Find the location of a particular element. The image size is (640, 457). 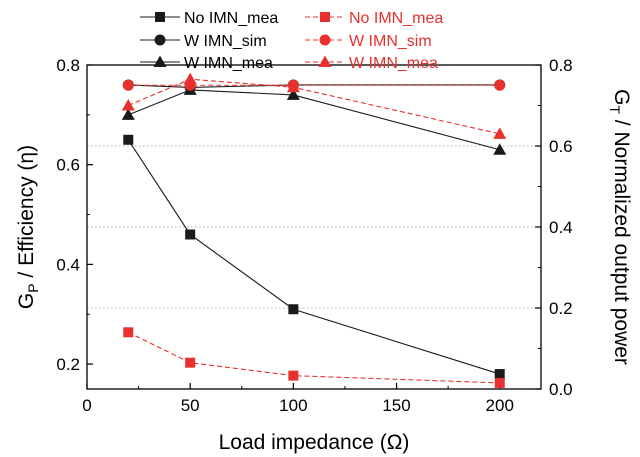

y-left-tick-label: 0.8 is located at coordinates (68, 65).